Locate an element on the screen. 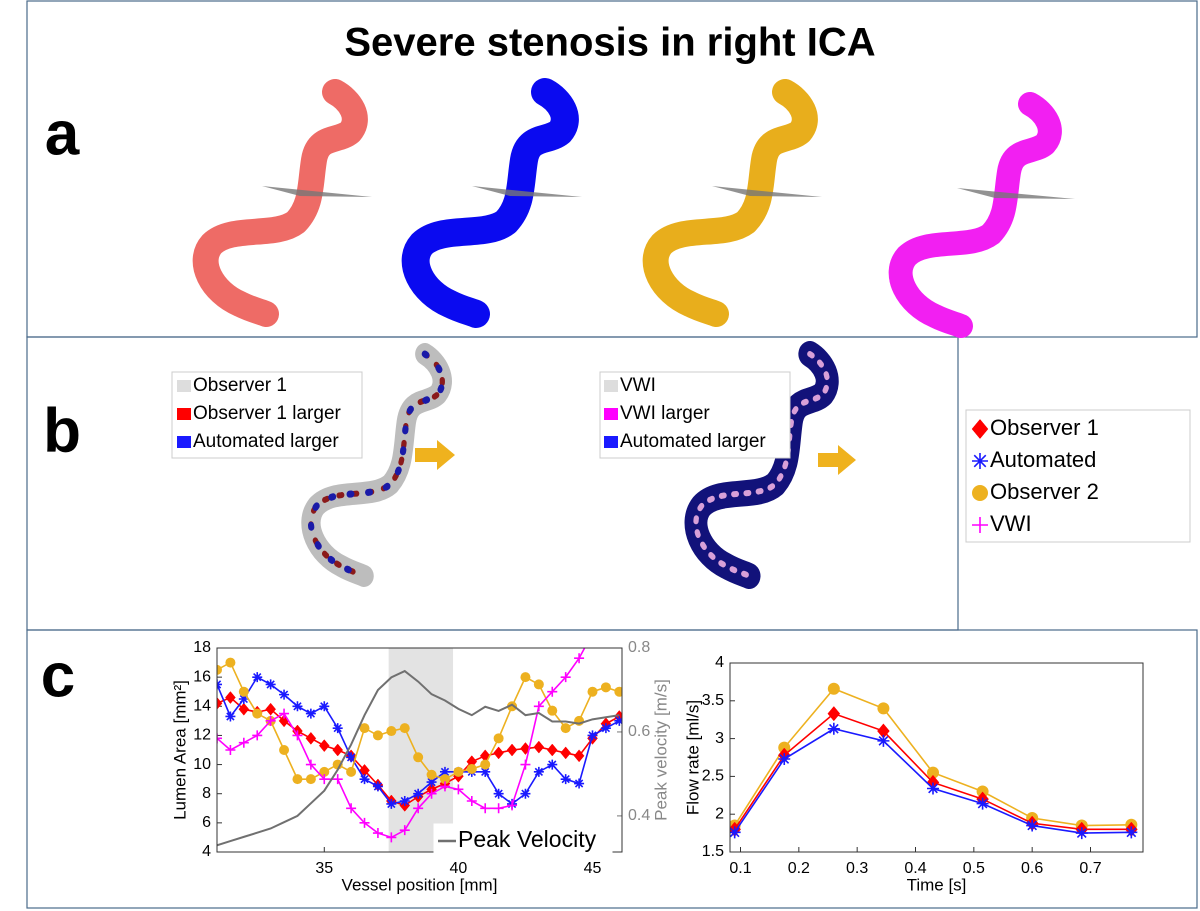 This screenshot has height=911, width=1200. legend-text: Observer 1 larger is located at coordinates (267, 413).